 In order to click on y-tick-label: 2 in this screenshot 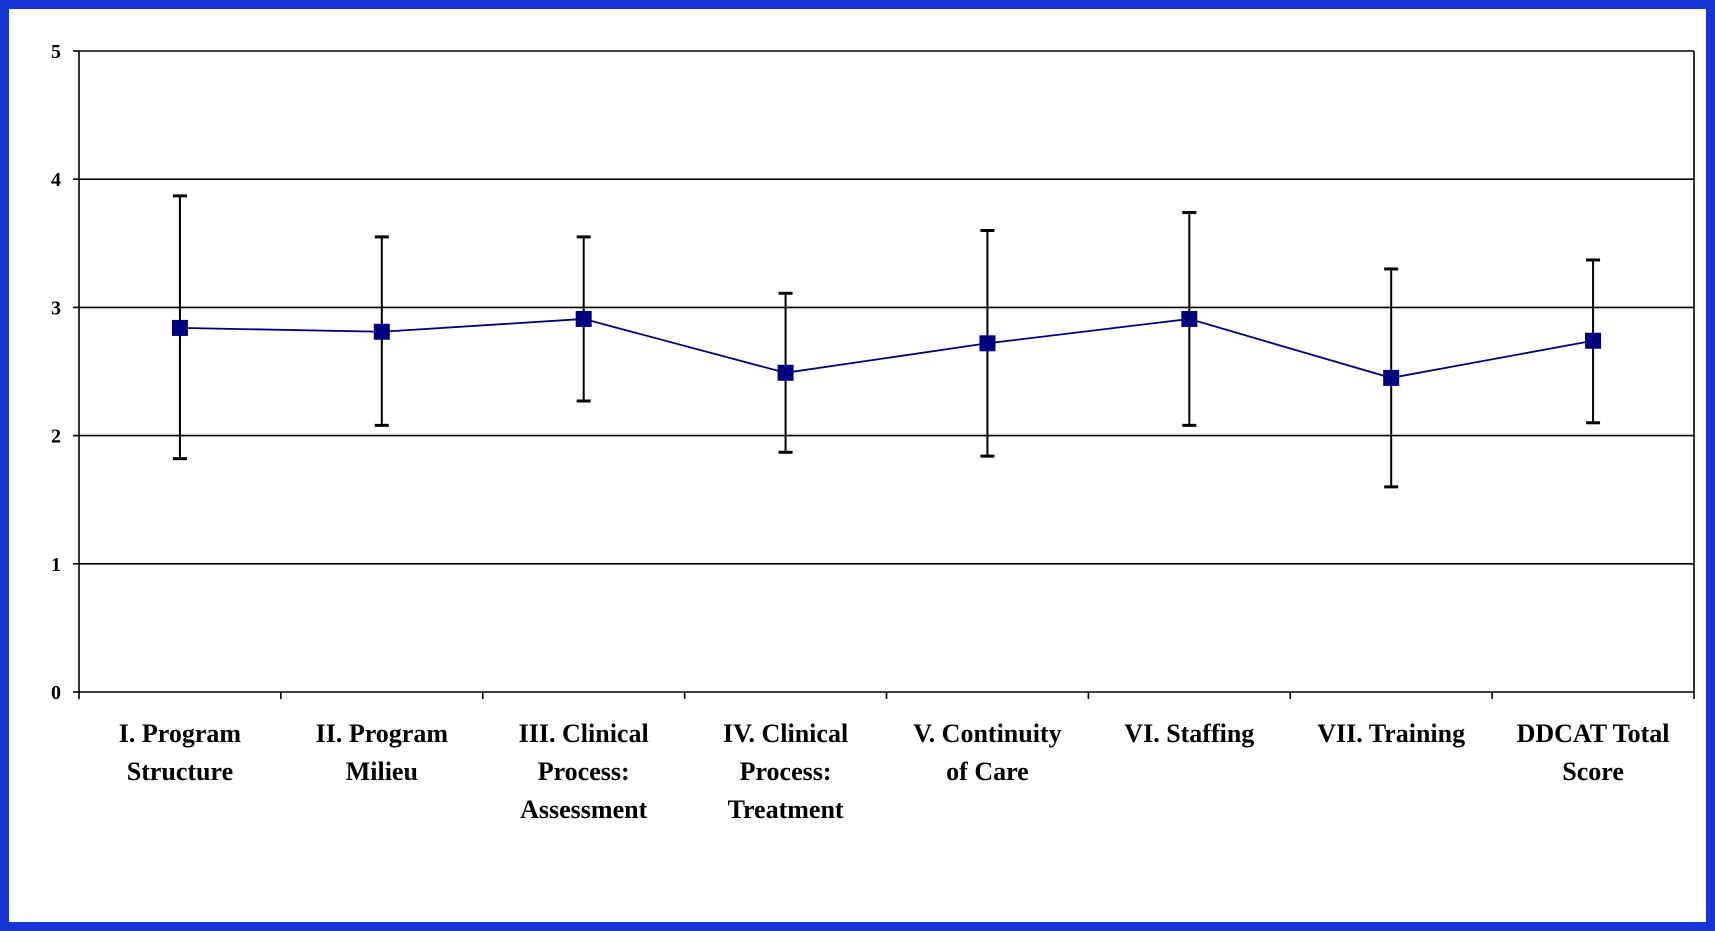, I will do `click(56, 437)`.